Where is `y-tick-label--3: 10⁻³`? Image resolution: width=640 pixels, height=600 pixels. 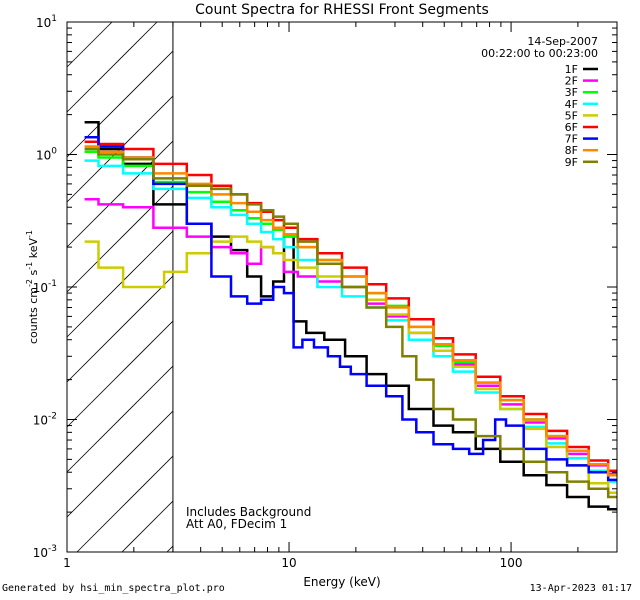
y-tick-label--3: 10⁻³ is located at coordinates (45, 552).